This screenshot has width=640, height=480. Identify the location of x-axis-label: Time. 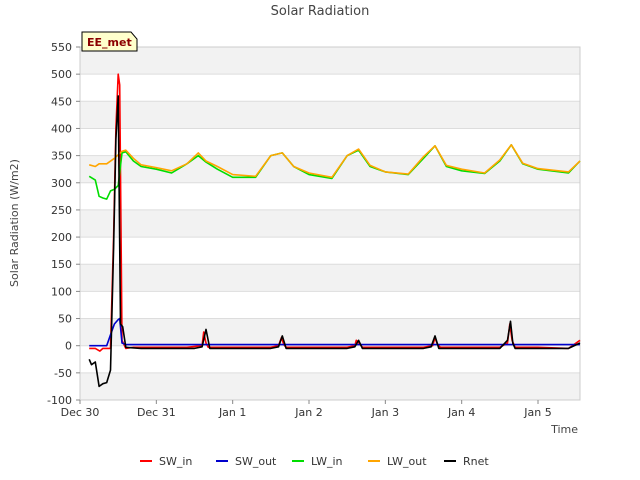
(564, 429).